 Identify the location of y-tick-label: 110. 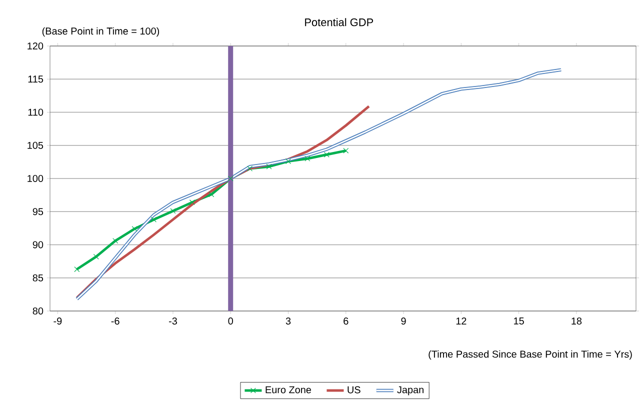
(36, 112).